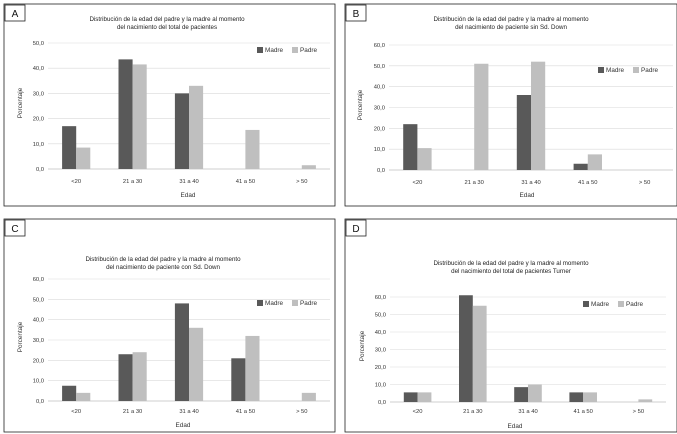 This screenshot has width=677, height=434. Describe the element at coordinates (15, 228) in the screenshot. I see `panel-c-letter-box` at that location.